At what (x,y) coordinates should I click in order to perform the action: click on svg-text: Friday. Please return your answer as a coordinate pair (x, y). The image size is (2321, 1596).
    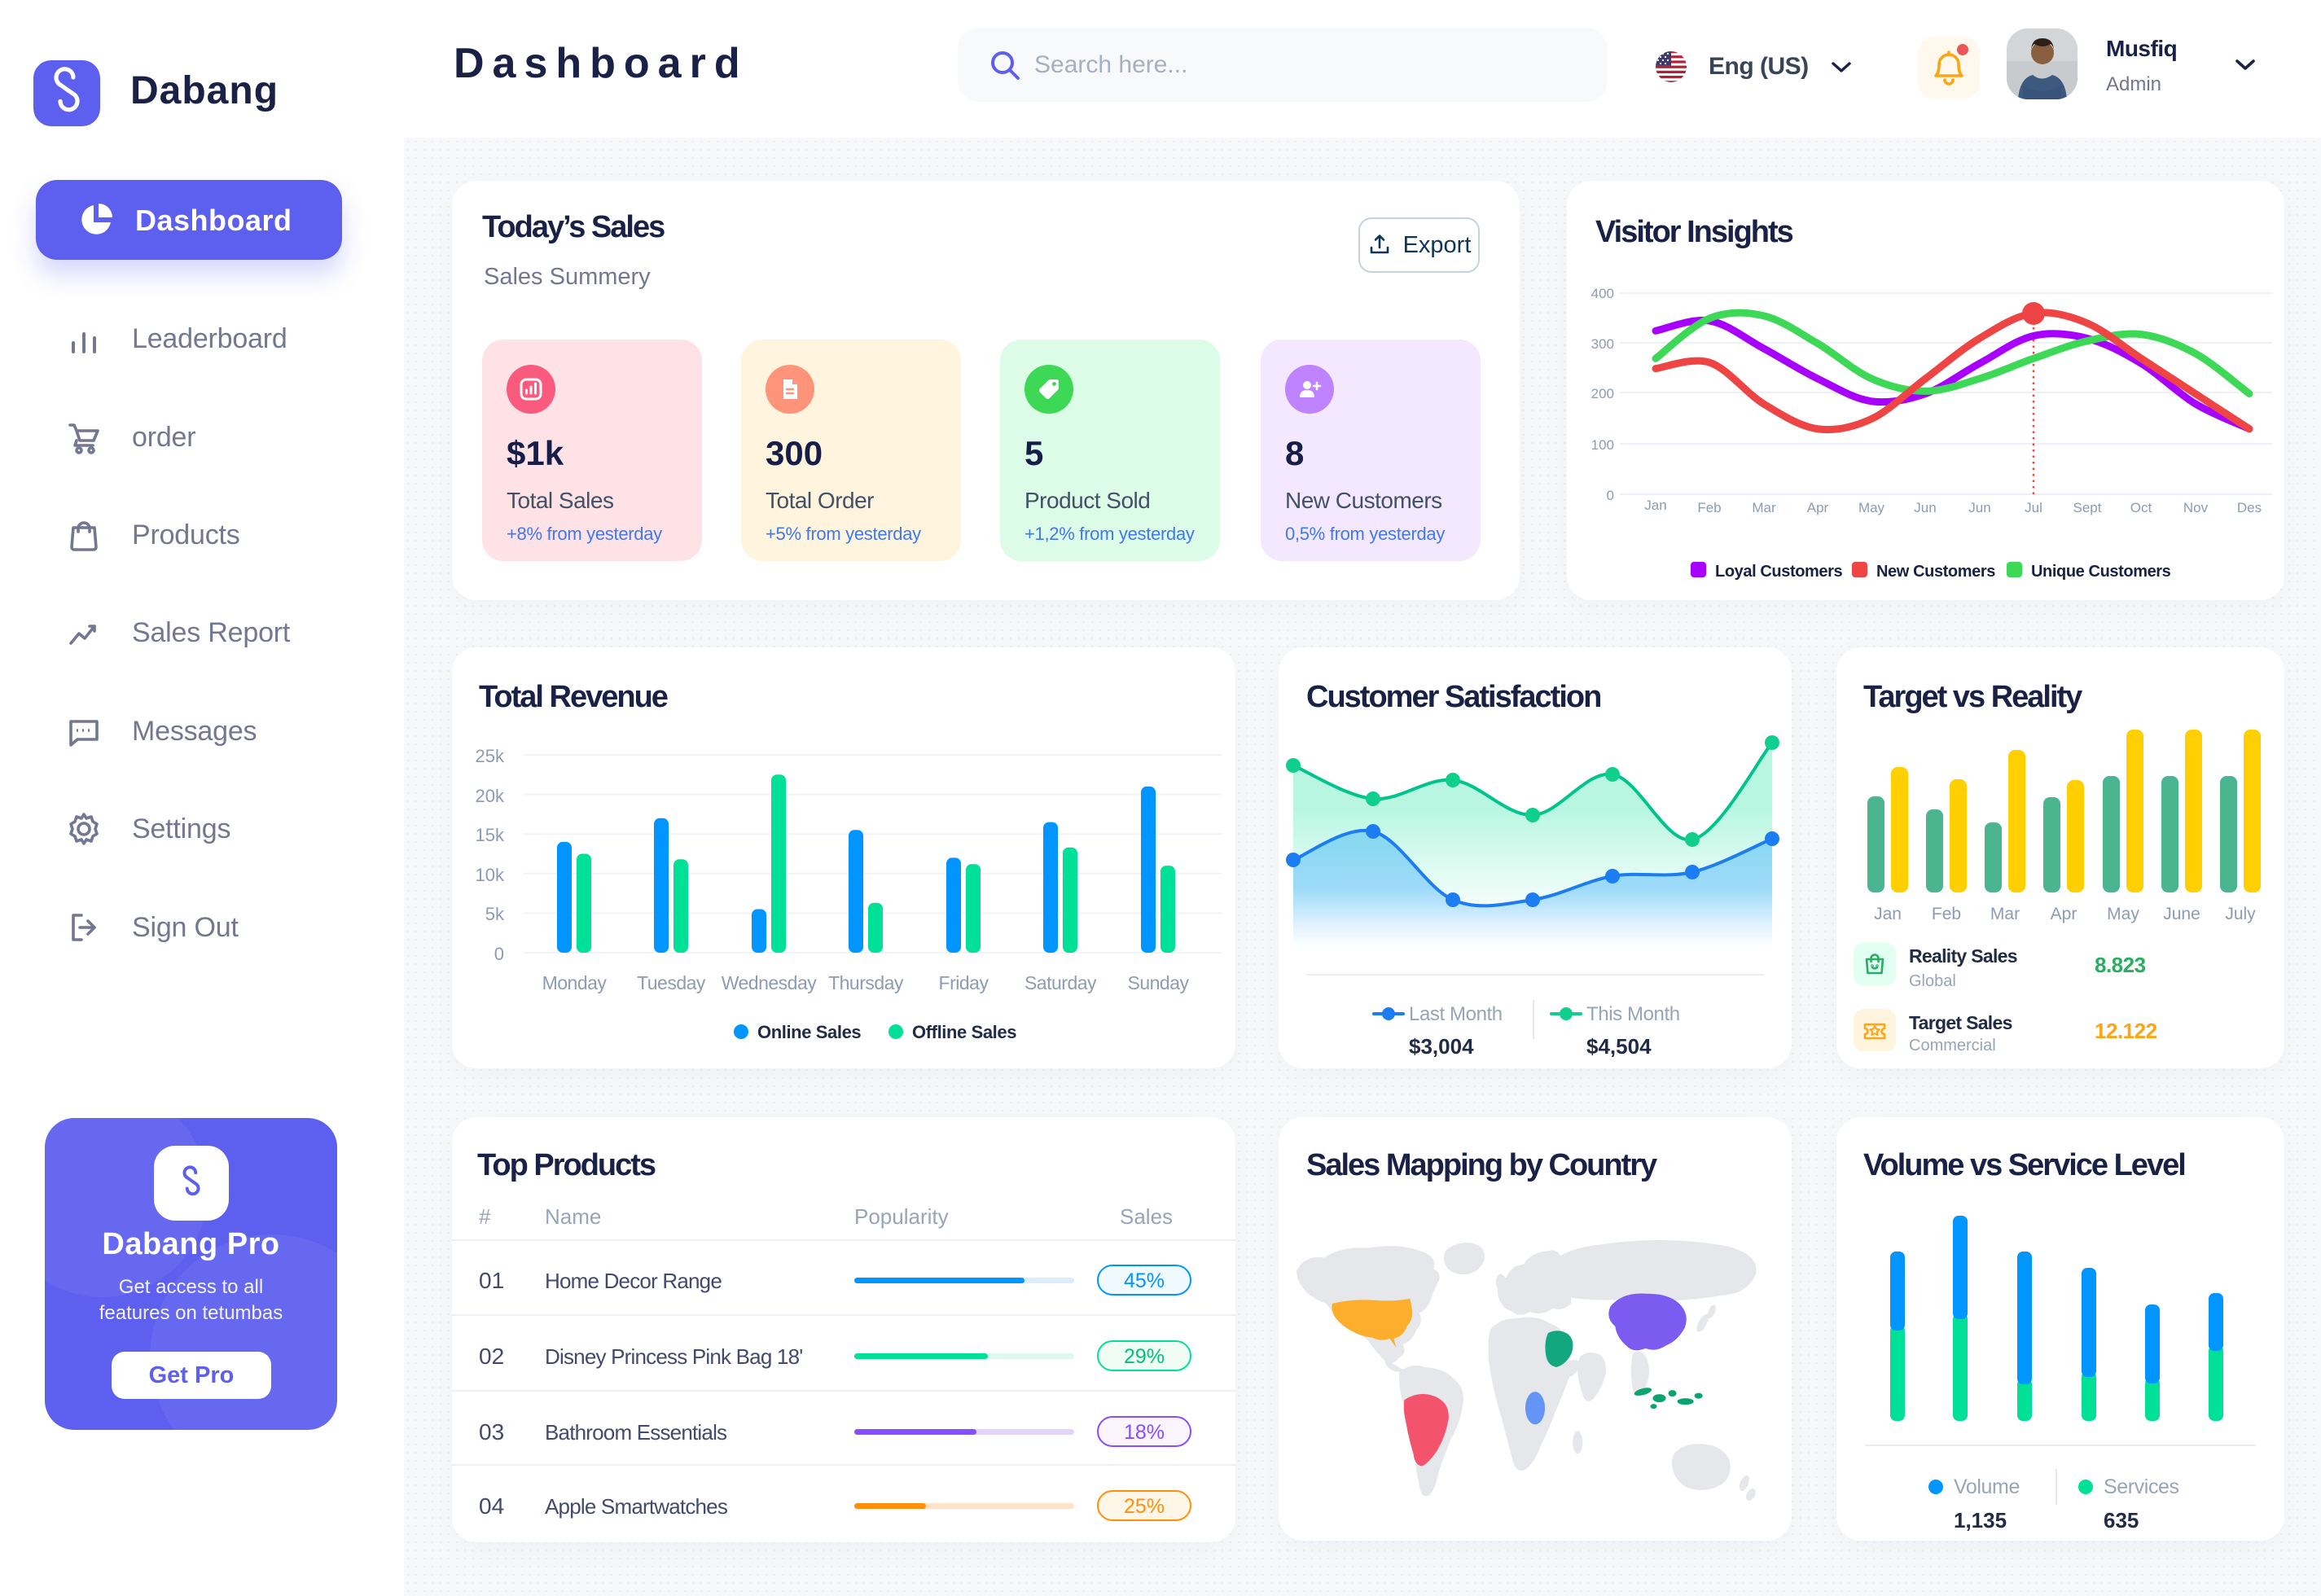
    Looking at the image, I should click on (964, 982).